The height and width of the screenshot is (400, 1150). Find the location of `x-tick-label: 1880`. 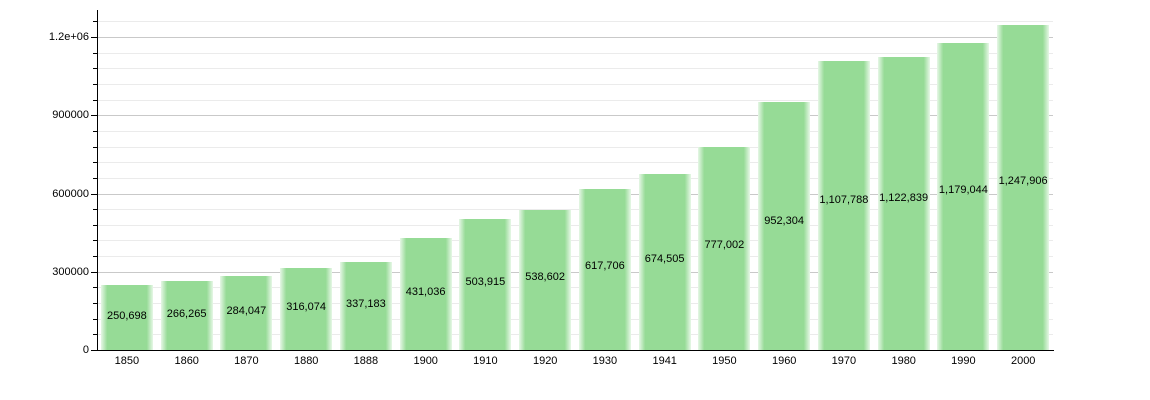

x-tick-label: 1880 is located at coordinates (306, 361).